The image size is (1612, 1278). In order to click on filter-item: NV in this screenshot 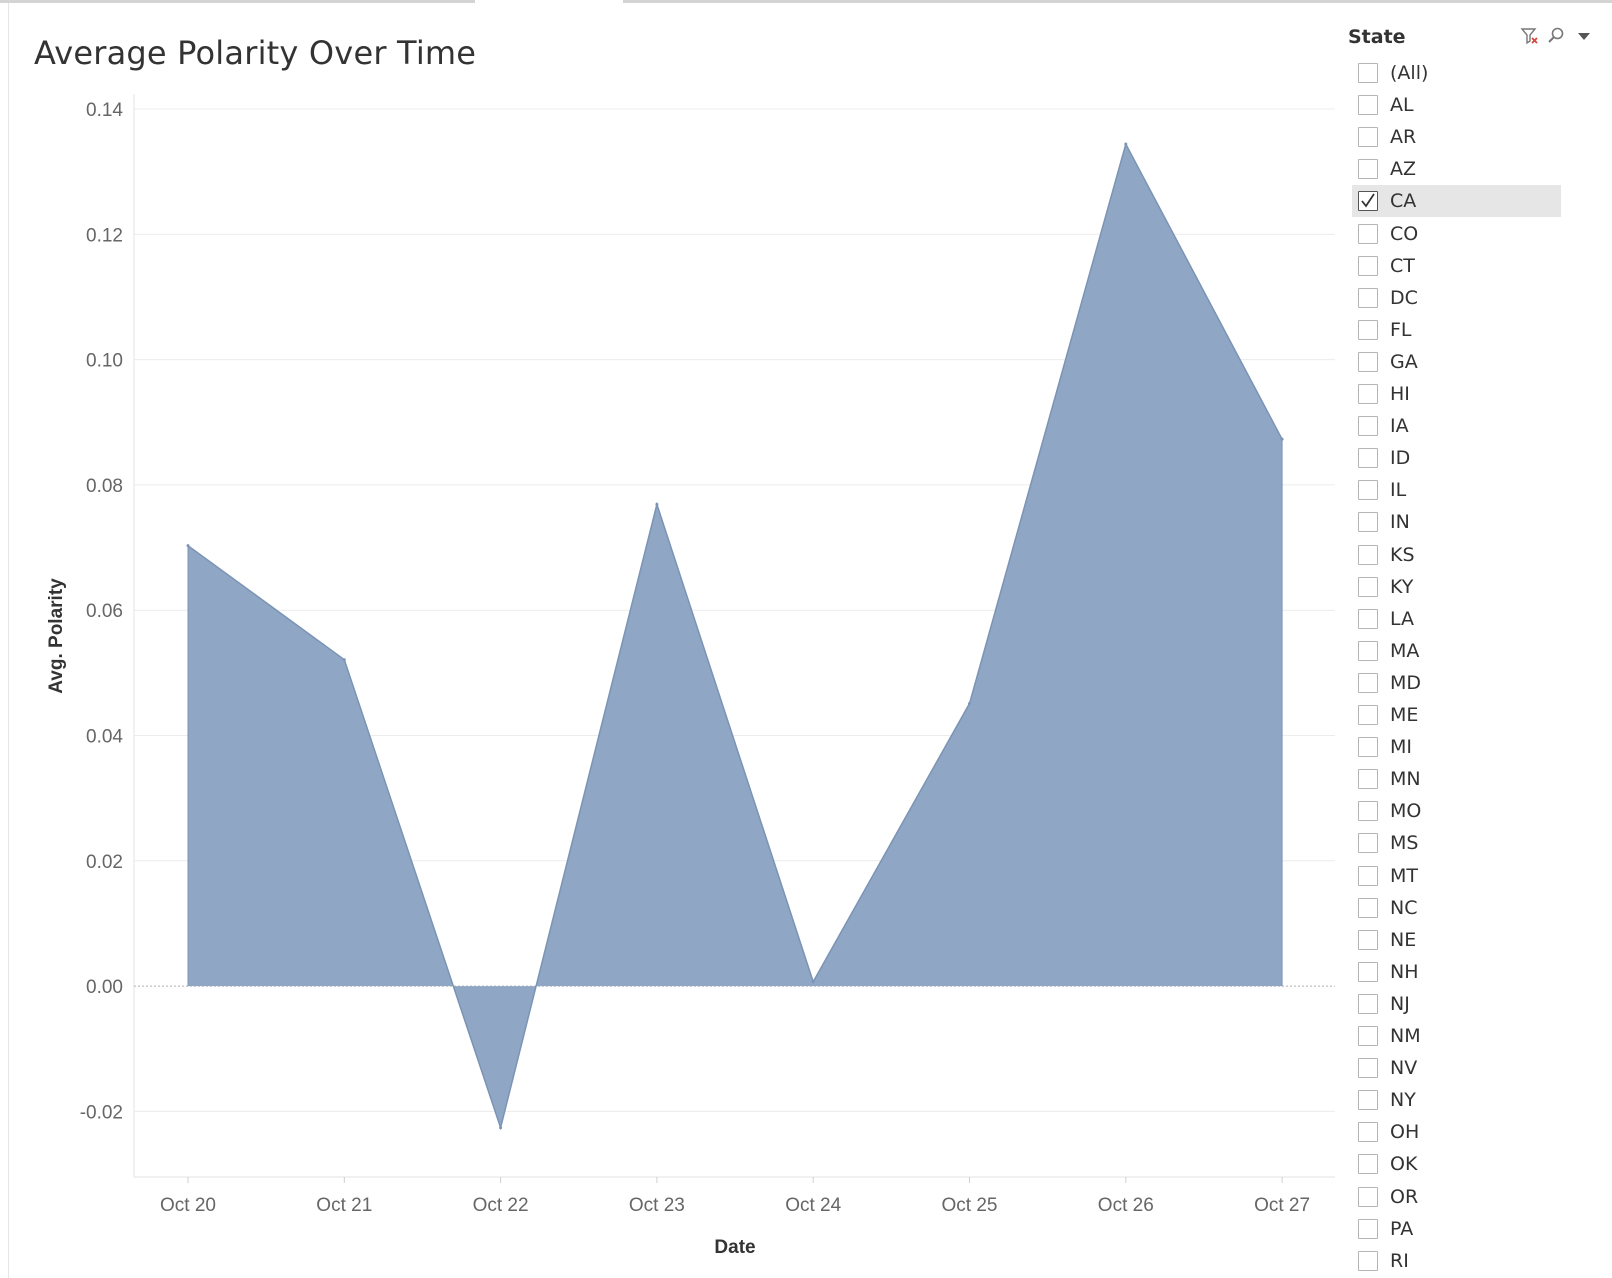, I will do `click(1456, 1068)`.